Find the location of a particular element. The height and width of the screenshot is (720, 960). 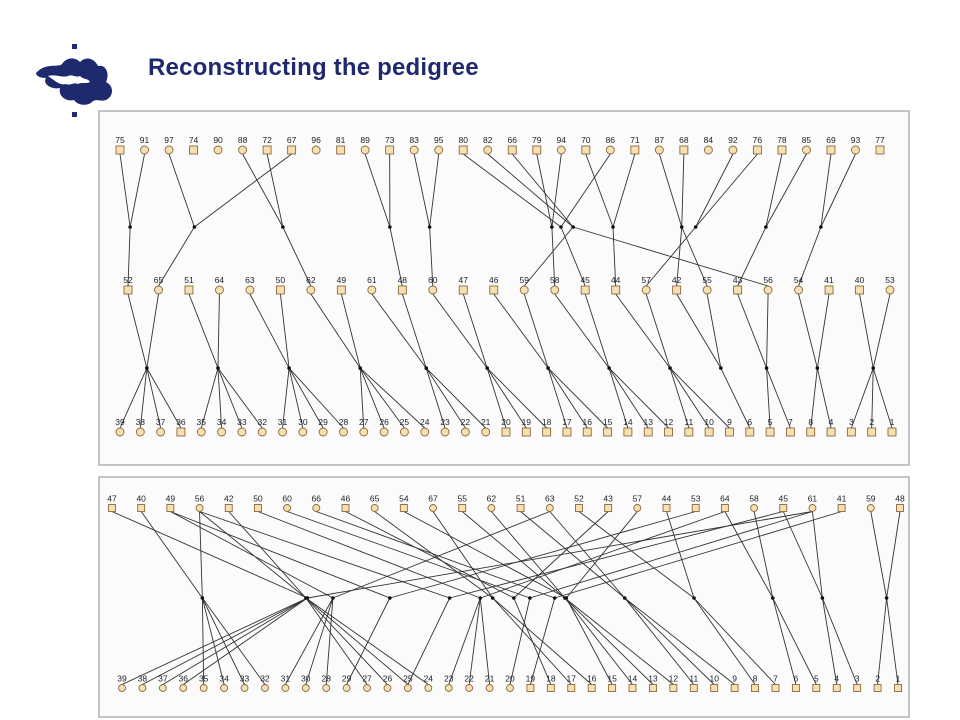

node-label: 50 is located at coordinates (258, 499).